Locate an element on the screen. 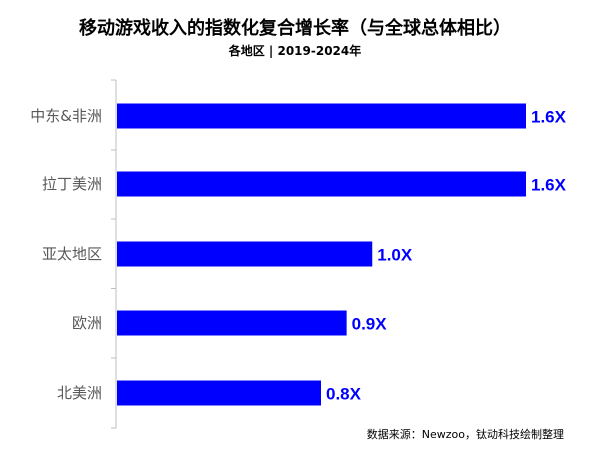  category-label: 欧洲 is located at coordinates (87, 323).